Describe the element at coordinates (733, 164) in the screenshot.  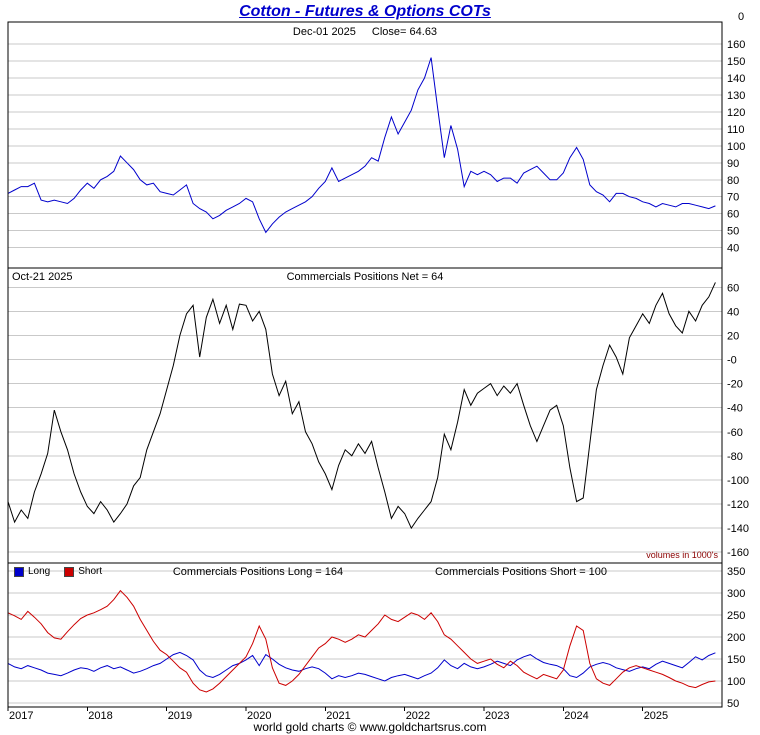
I see `y-tick-label: 90` at that location.